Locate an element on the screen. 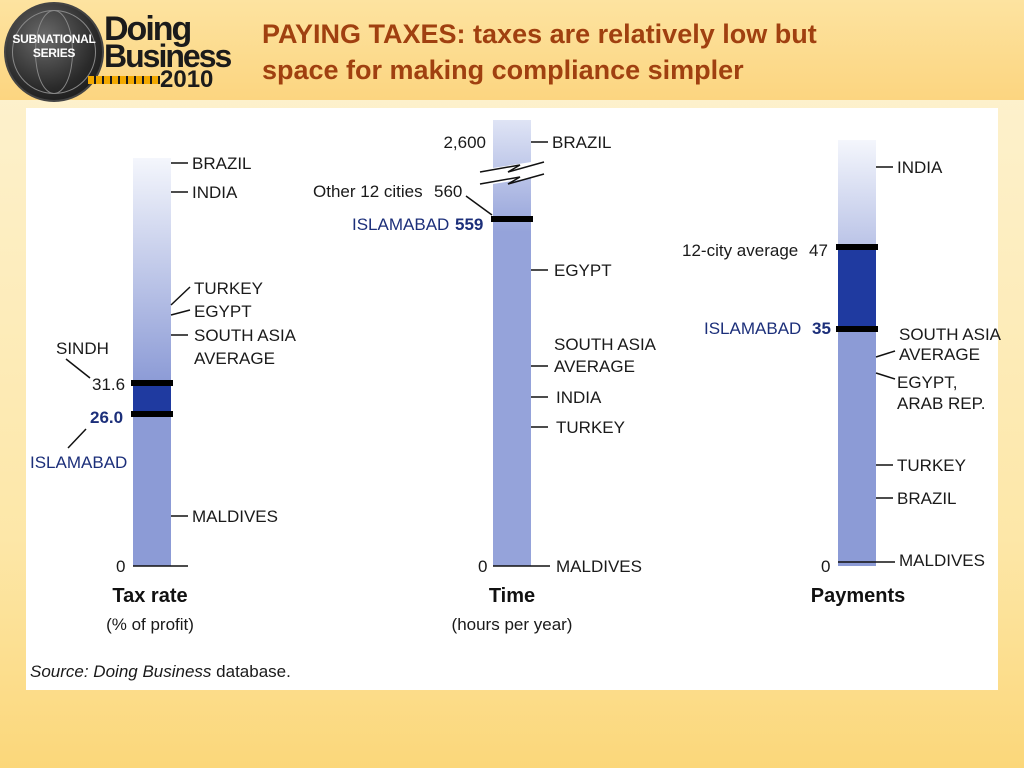  tax-tick-india: INDIA is located at coordinates (215, 192).